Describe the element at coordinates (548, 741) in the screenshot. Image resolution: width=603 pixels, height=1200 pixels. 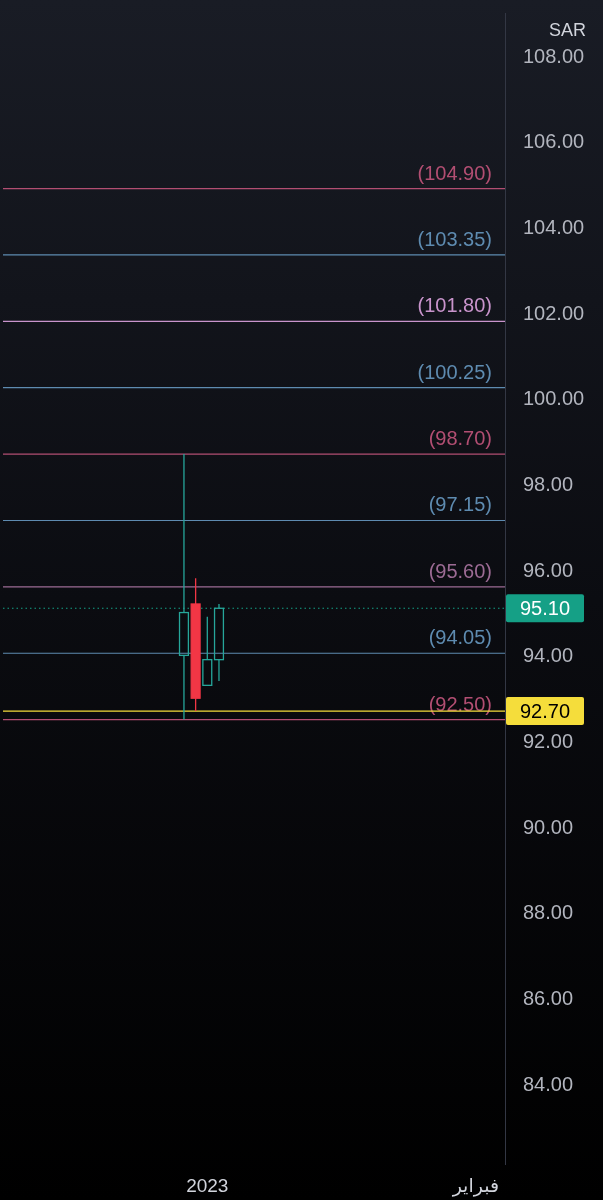
I see `y-tick-label: 92.00` at that location.